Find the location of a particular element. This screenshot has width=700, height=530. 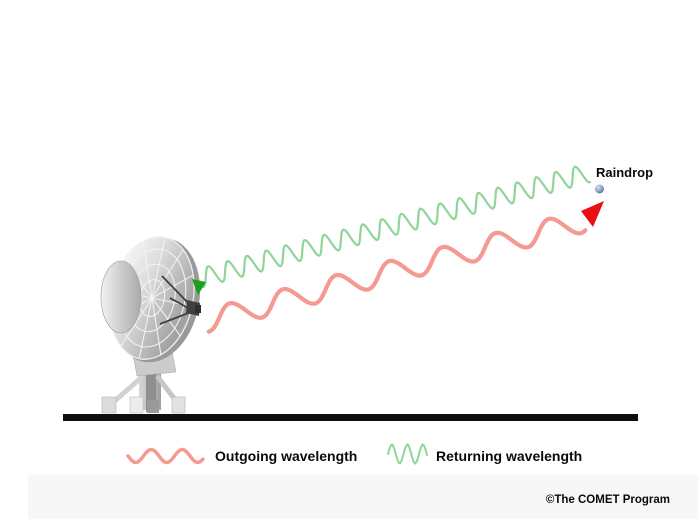

bottom-band is located at coordinates (363, 497).